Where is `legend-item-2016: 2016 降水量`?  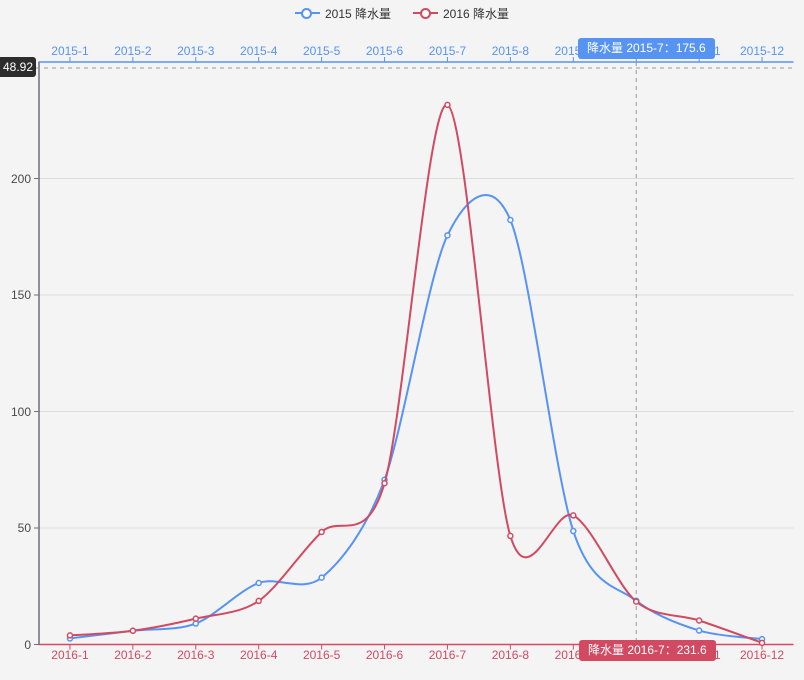 legend-item-2016: 2016 降水量 is located at coordinates (461, 13).